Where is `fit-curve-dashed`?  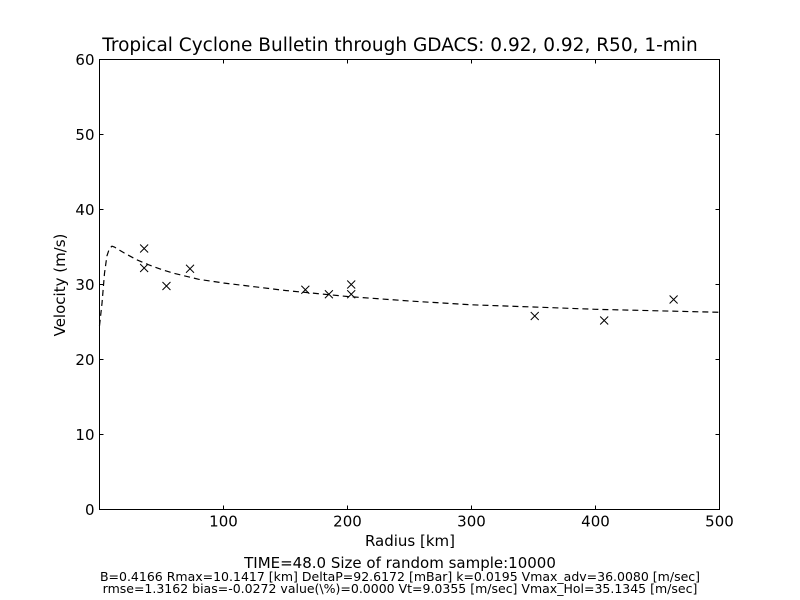 fit-curve-dashed is located at coordinates (409, 285).